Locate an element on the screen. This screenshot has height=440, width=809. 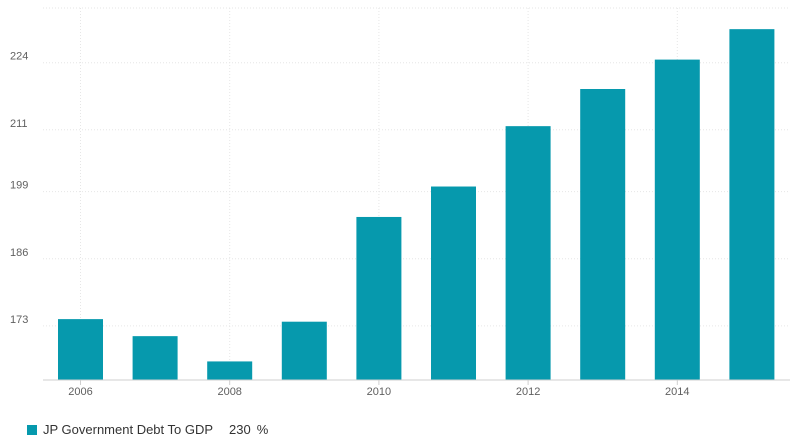
x-axis-tick-labels: 2006 2008 2010 2012 2014 is located at coordinates (379, 389).